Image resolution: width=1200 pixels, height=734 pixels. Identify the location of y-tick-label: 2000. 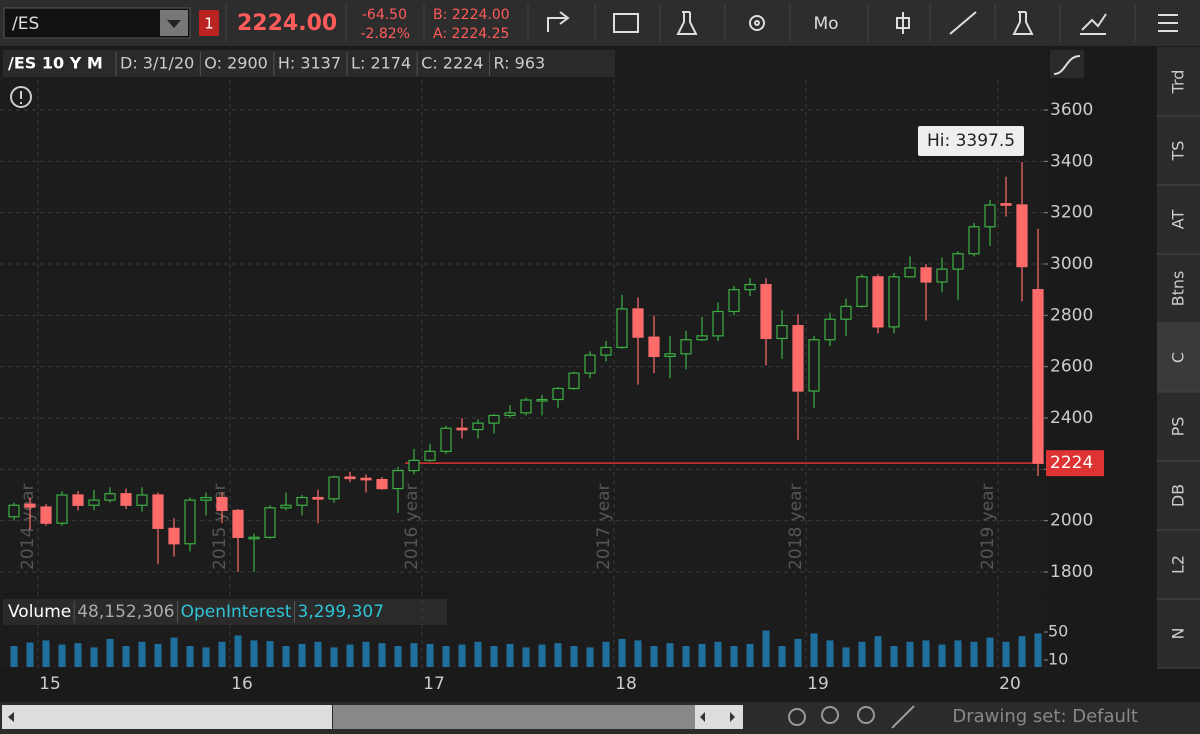
(1071, 521).